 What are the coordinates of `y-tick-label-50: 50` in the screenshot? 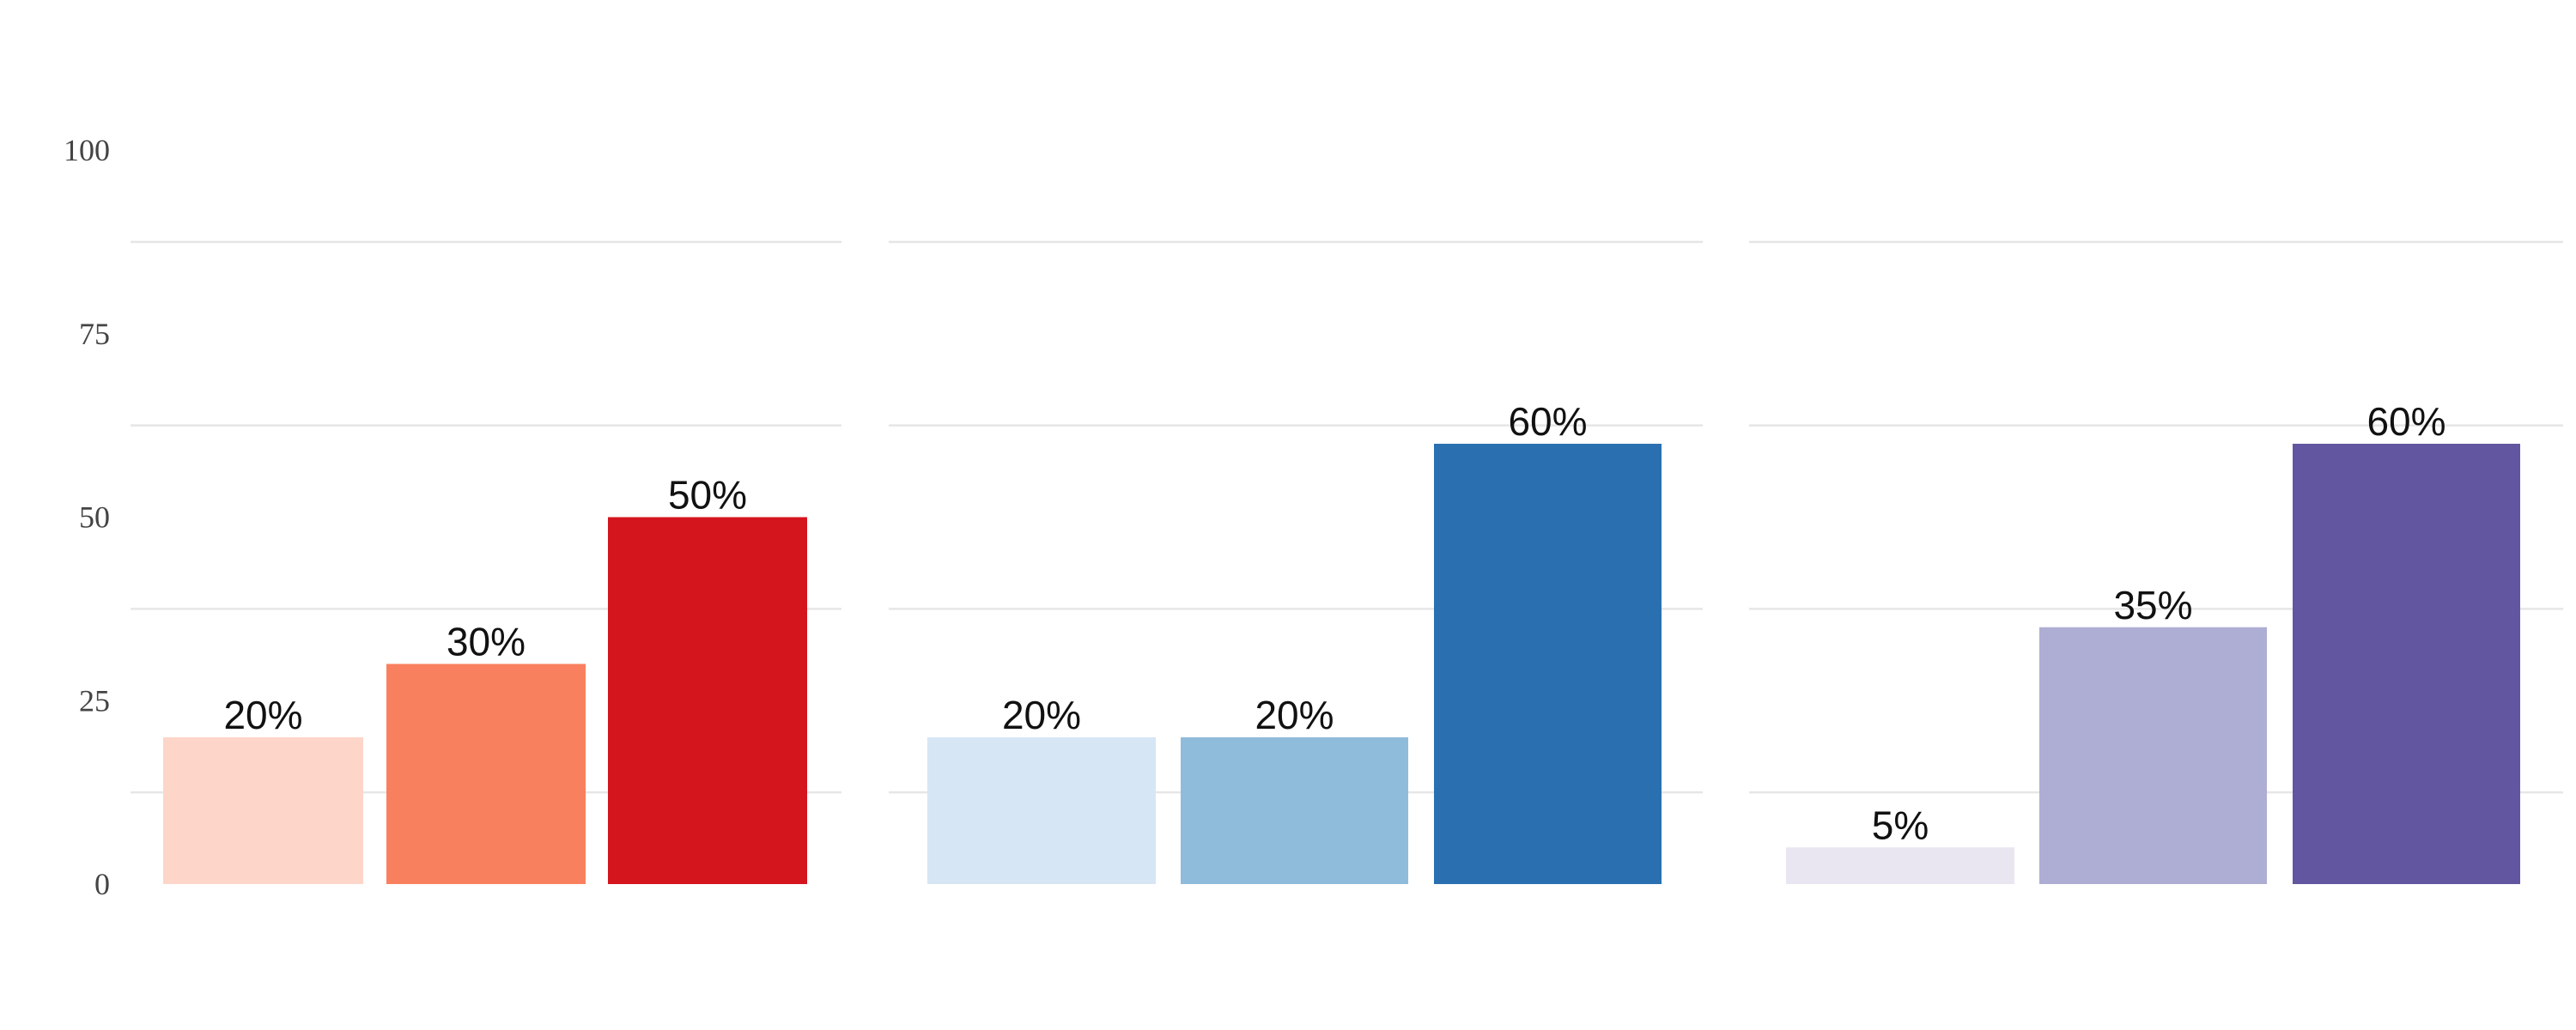 It's located at (94, 517).